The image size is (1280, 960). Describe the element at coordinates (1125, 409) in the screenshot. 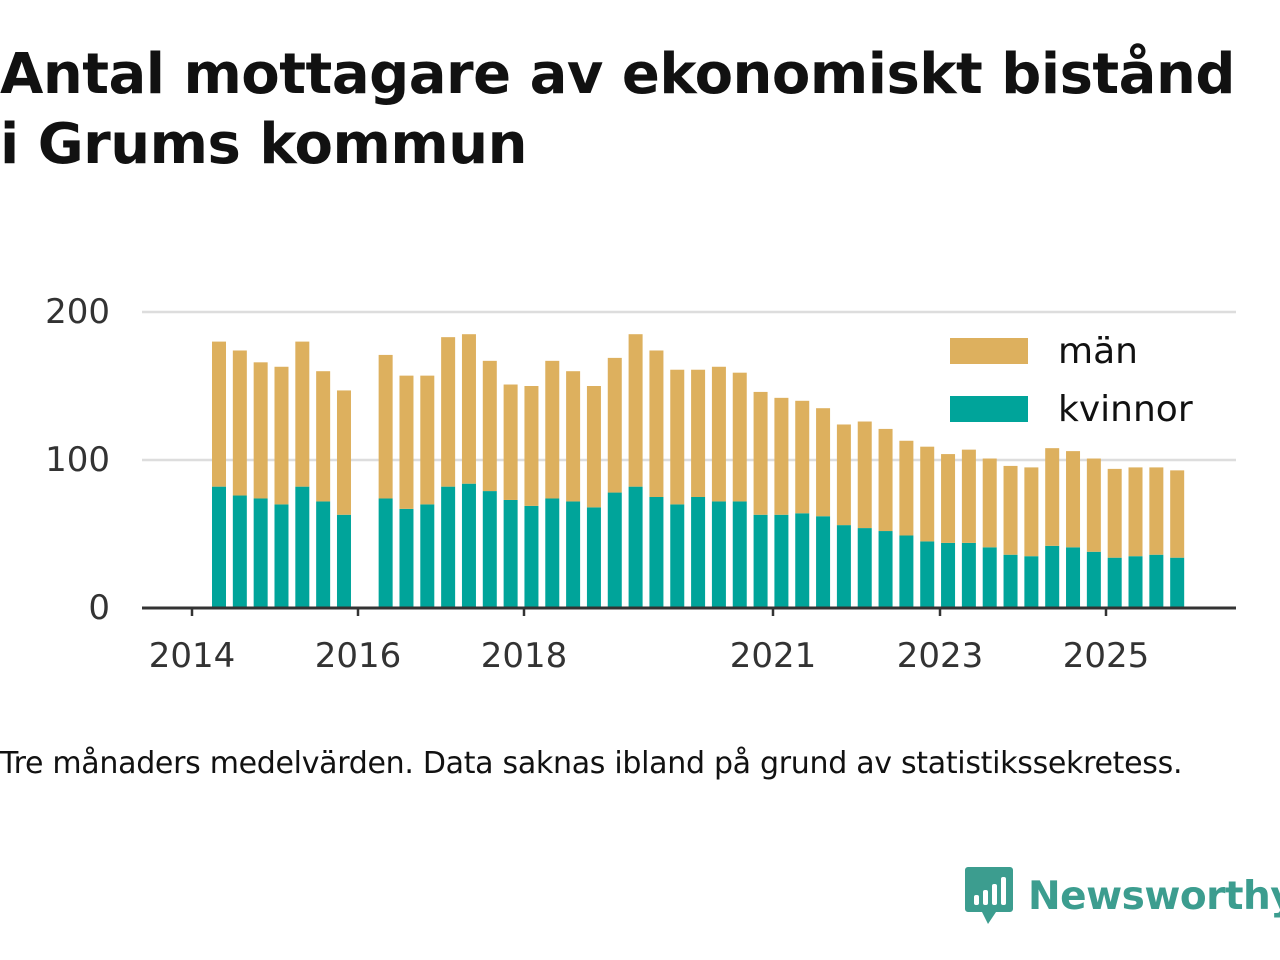

I see `legend-kvinnor-label: kvinnor` at that location.